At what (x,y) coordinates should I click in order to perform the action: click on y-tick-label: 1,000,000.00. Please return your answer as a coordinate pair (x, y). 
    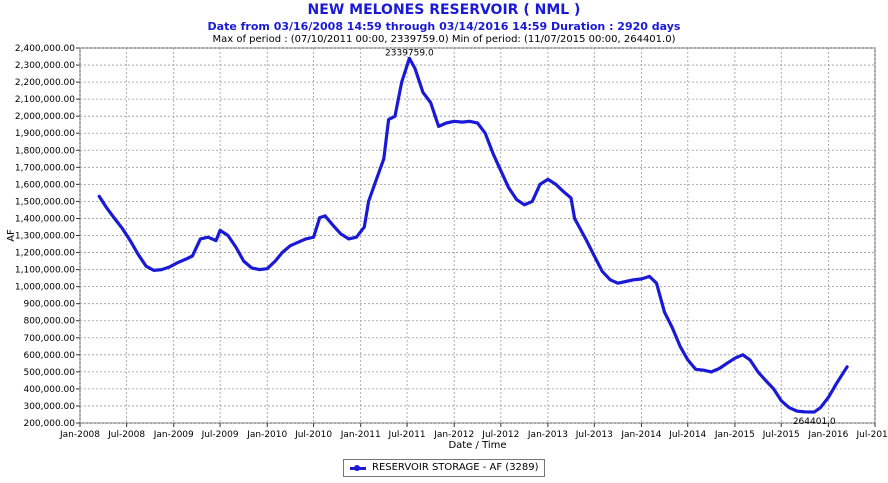
    Looking at the image, I should click on (45, 288).